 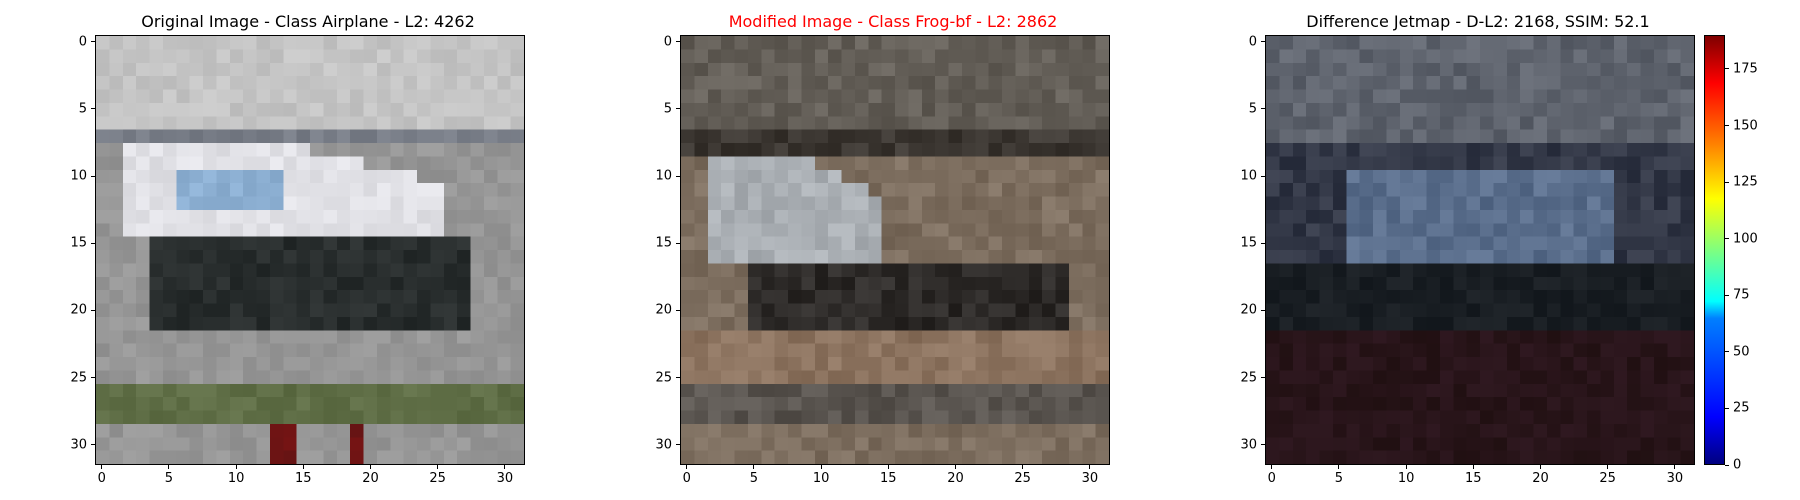 What do you see at coordinates (1727, 352) in the screenshot?
I see `colorbar-tick-mark` at bounding box center [1727, 352].